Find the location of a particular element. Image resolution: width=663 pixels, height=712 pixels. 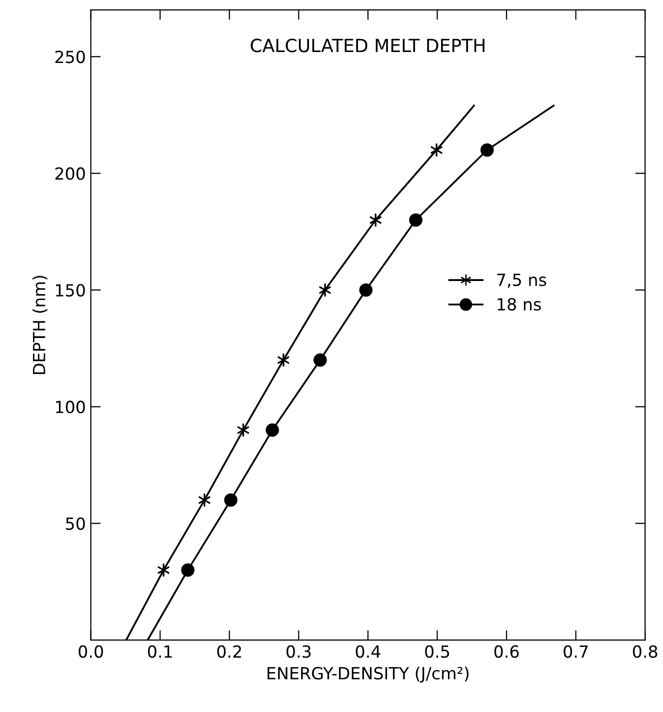

y-tick-label: 200 is located at coordinates (70, 173).